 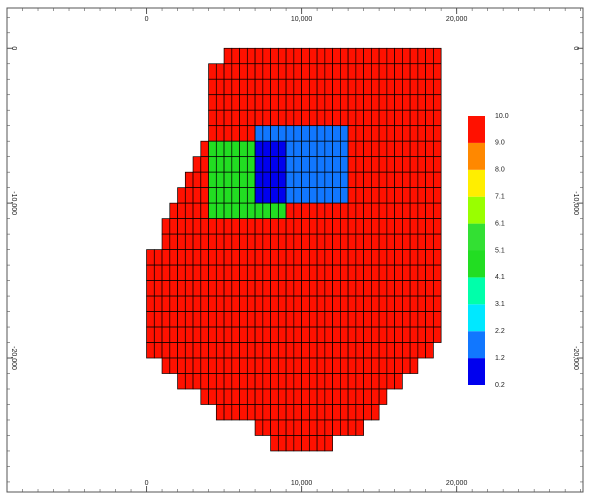 I want to click on y-tick-label: -10,000, so click(x=575, y=203).